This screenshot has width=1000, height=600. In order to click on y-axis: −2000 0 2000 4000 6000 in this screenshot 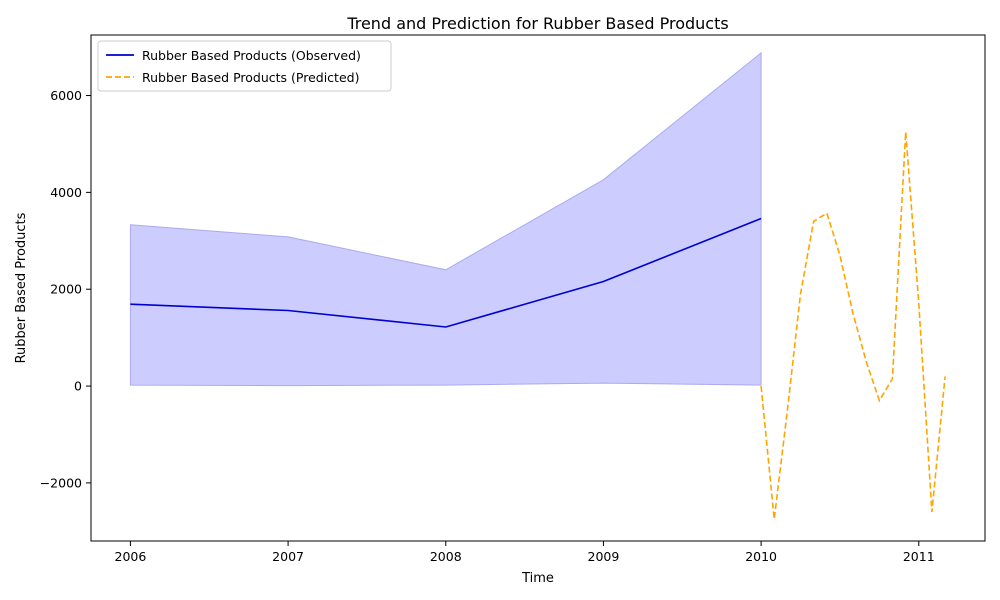, I will do `click(65, 289)`.